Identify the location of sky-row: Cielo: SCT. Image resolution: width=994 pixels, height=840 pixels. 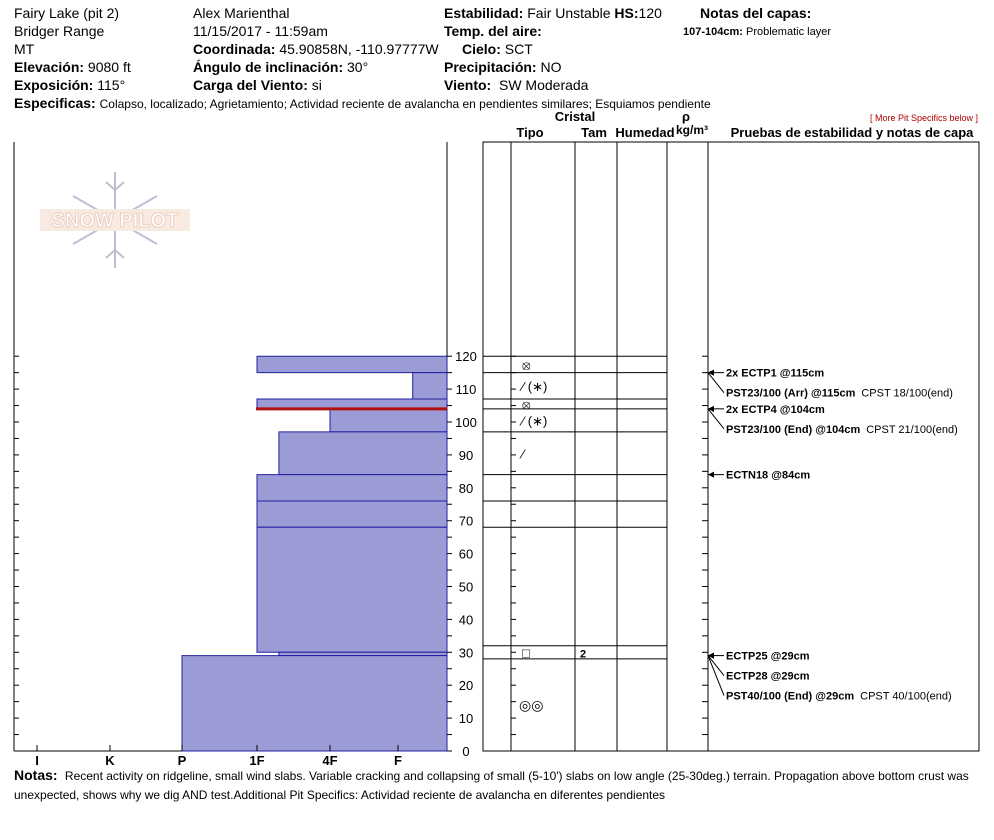
(497, 49).